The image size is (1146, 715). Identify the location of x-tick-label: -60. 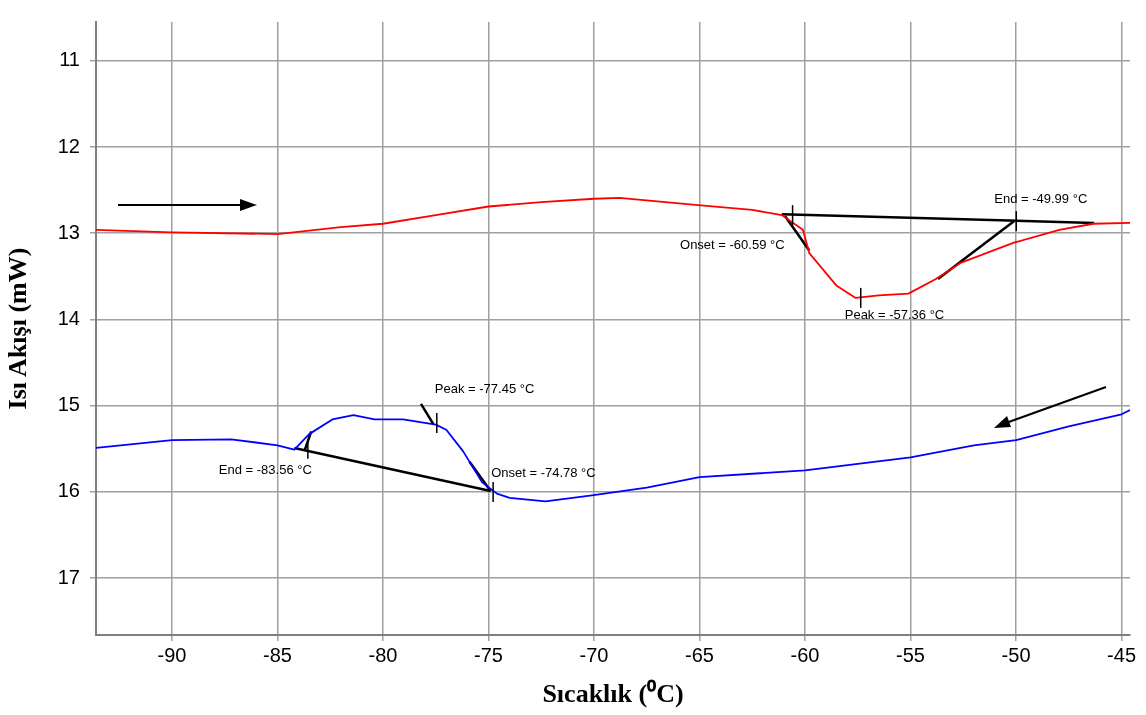
(805, 654).